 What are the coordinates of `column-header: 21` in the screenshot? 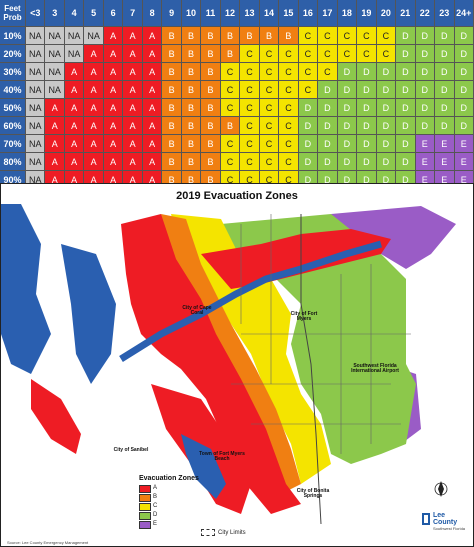 It's located at (406, 13).